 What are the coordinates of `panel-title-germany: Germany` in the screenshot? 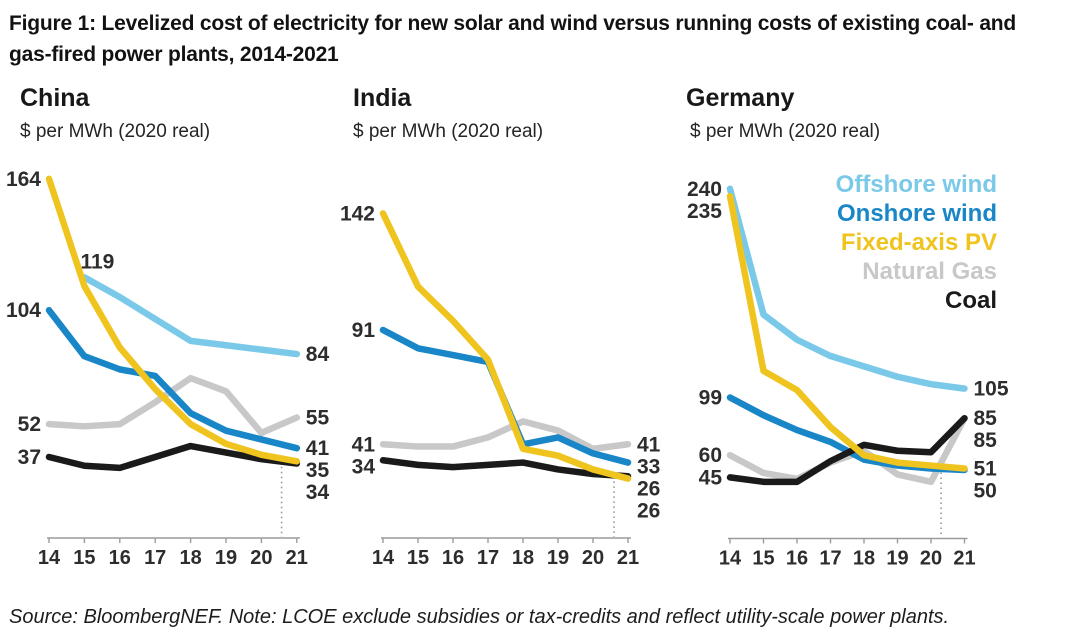 It's located at (740, 98).